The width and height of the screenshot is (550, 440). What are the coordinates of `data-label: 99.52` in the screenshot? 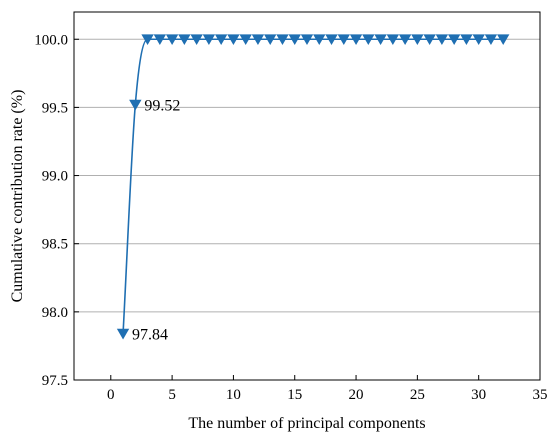 It's located at (162, 106).